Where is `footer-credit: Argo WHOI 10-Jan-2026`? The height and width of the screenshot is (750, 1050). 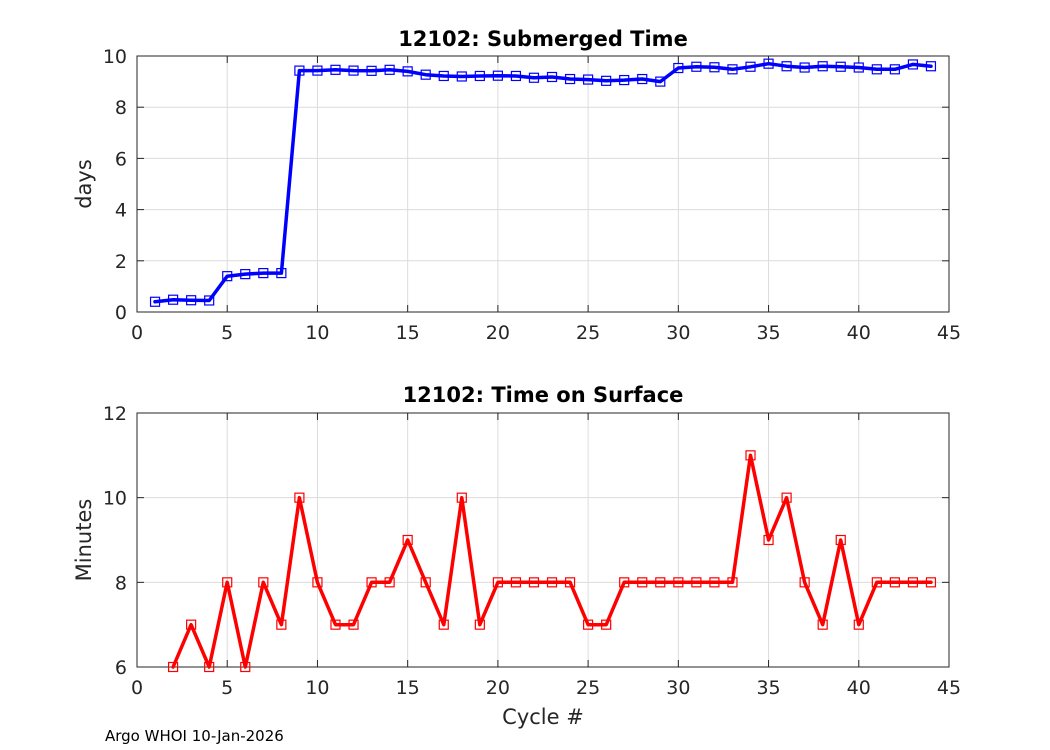
footer-credit: Argo WHOI 10-Jan-2026 is located at coordinates (194, 736).